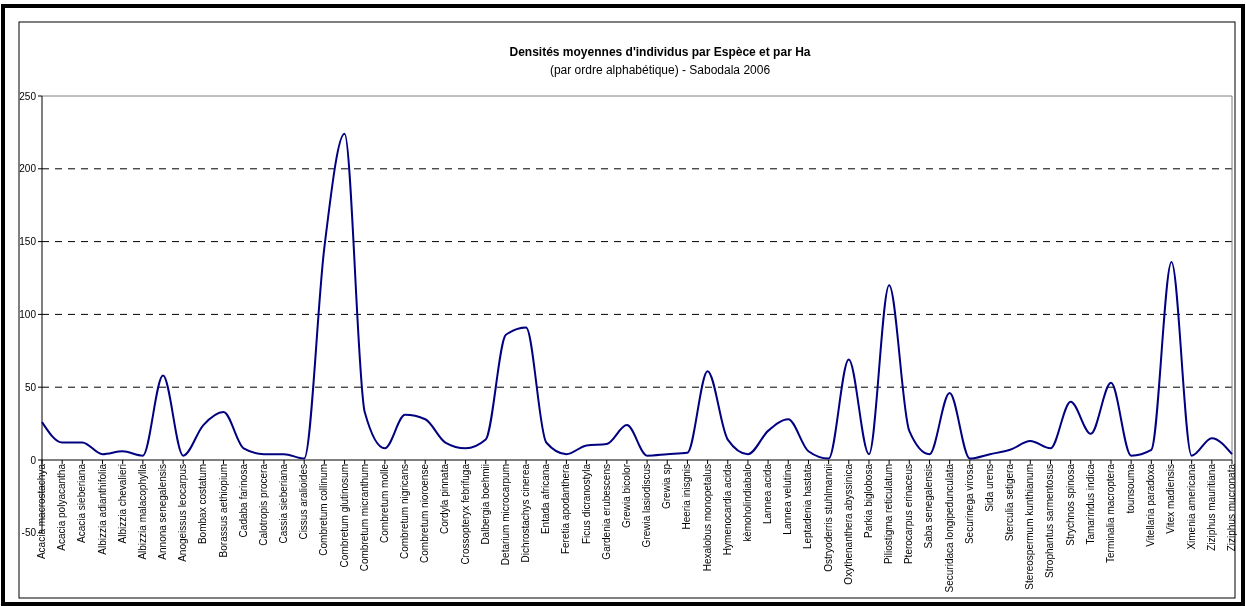 The height and width of the screenshot is (606, 1246). What do you see at coordinates (1050, 521) in the screenshot?
I see `x-tick-label: Strophantus sarmentosus` at bounding box center [1050, 521].